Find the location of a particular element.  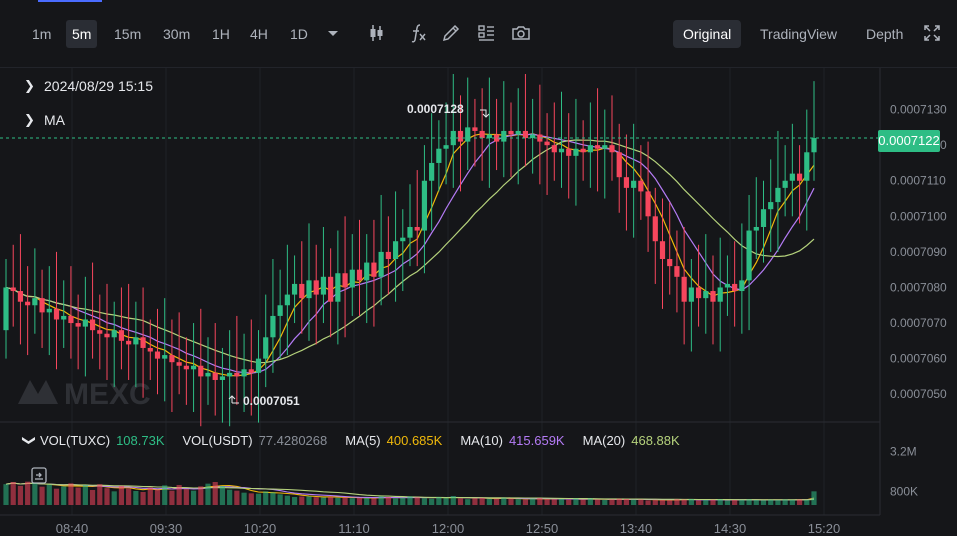

time-tick-label: 12:50 is located at coordinates (542, 528).